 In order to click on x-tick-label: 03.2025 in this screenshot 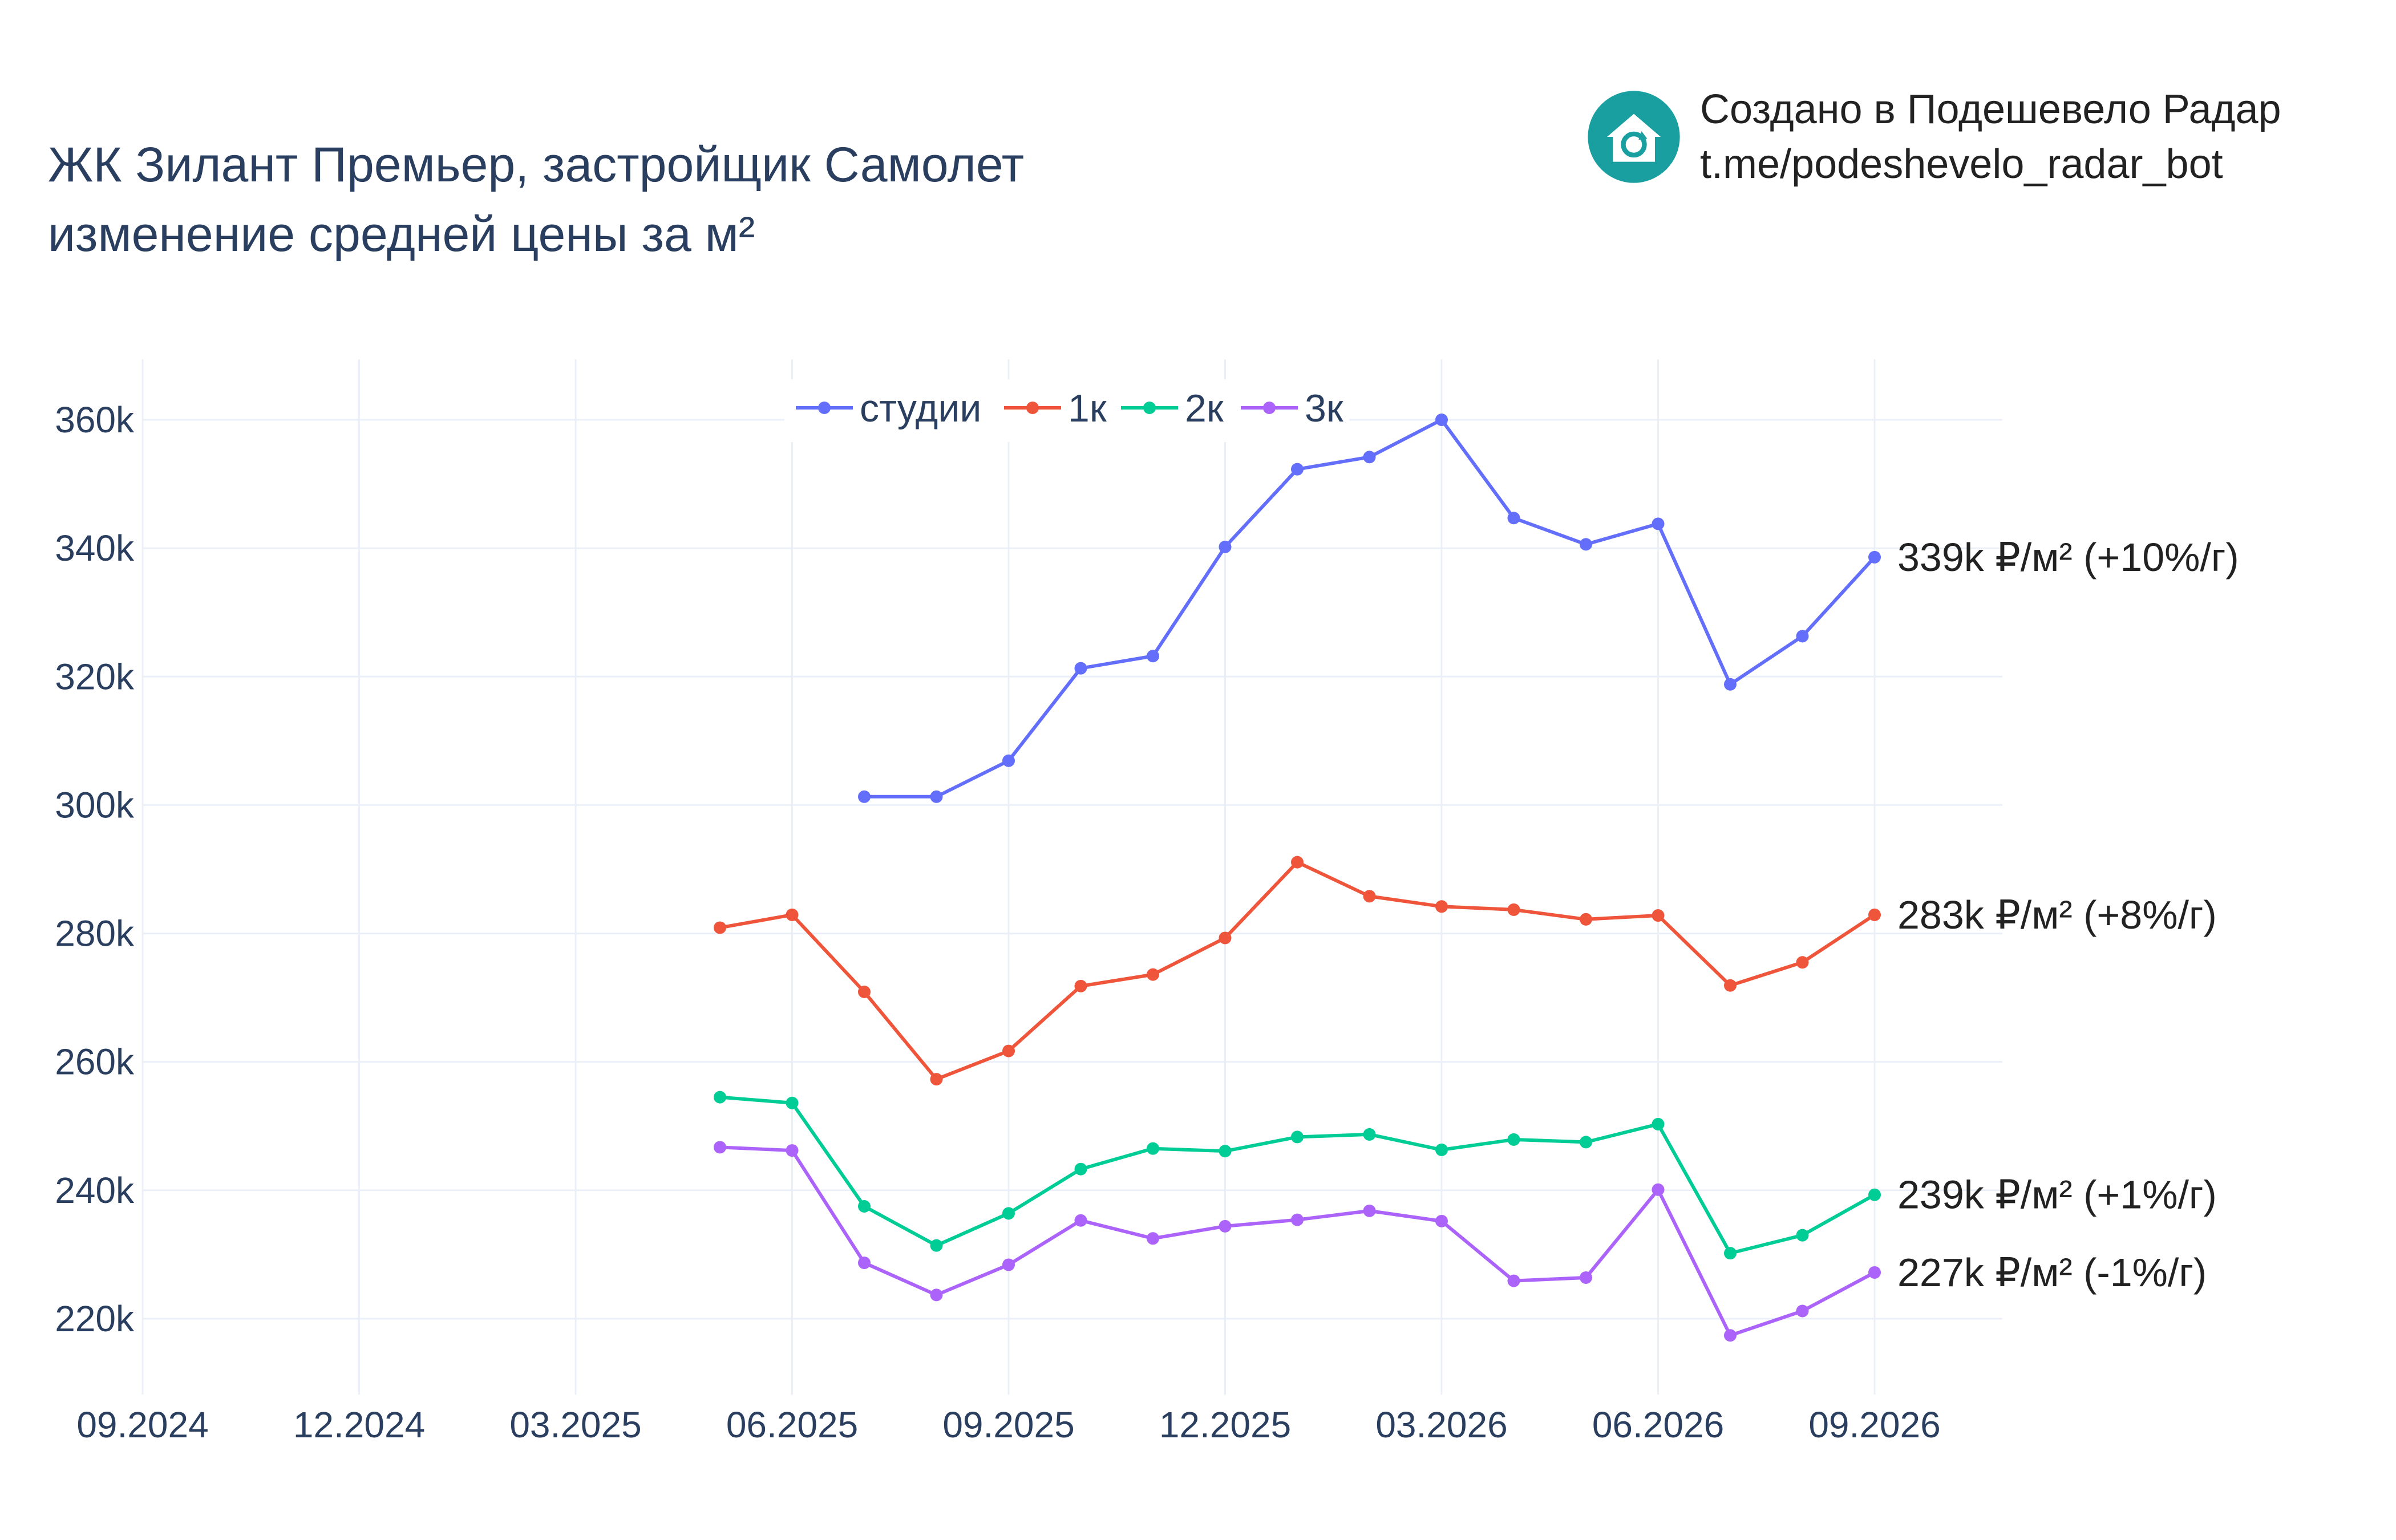, I will do `click(575, 1425)`.